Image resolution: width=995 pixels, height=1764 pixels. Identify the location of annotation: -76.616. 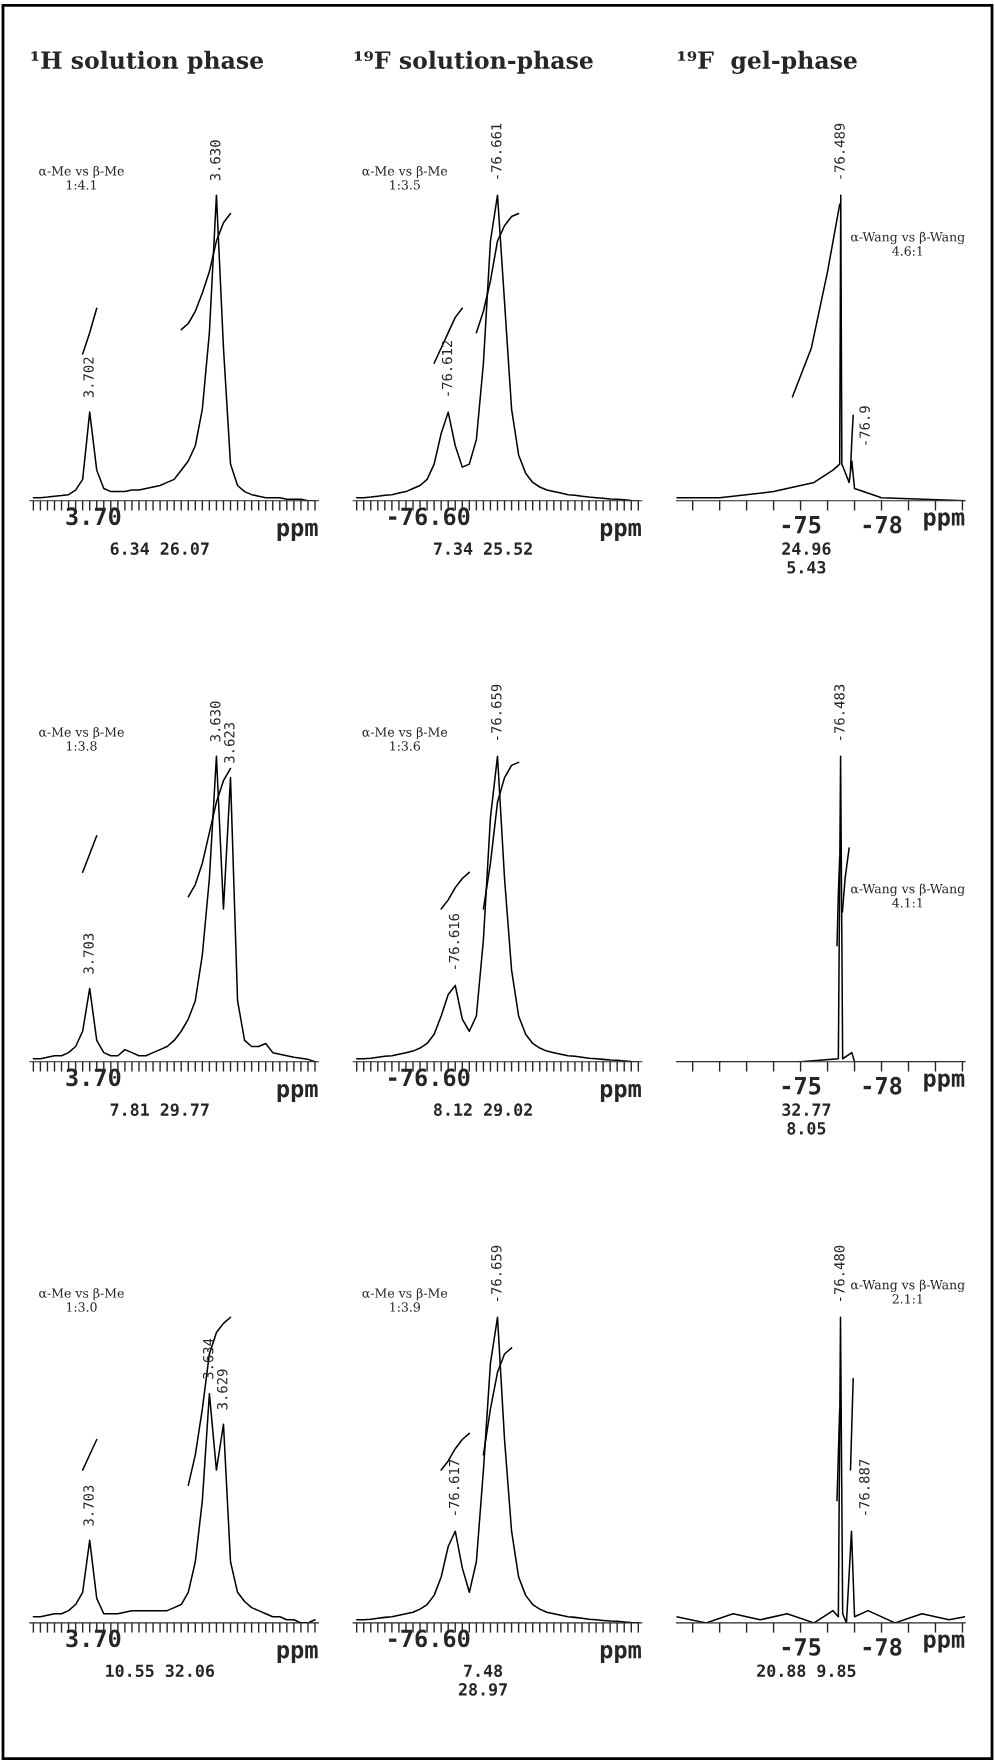
(454, 941).